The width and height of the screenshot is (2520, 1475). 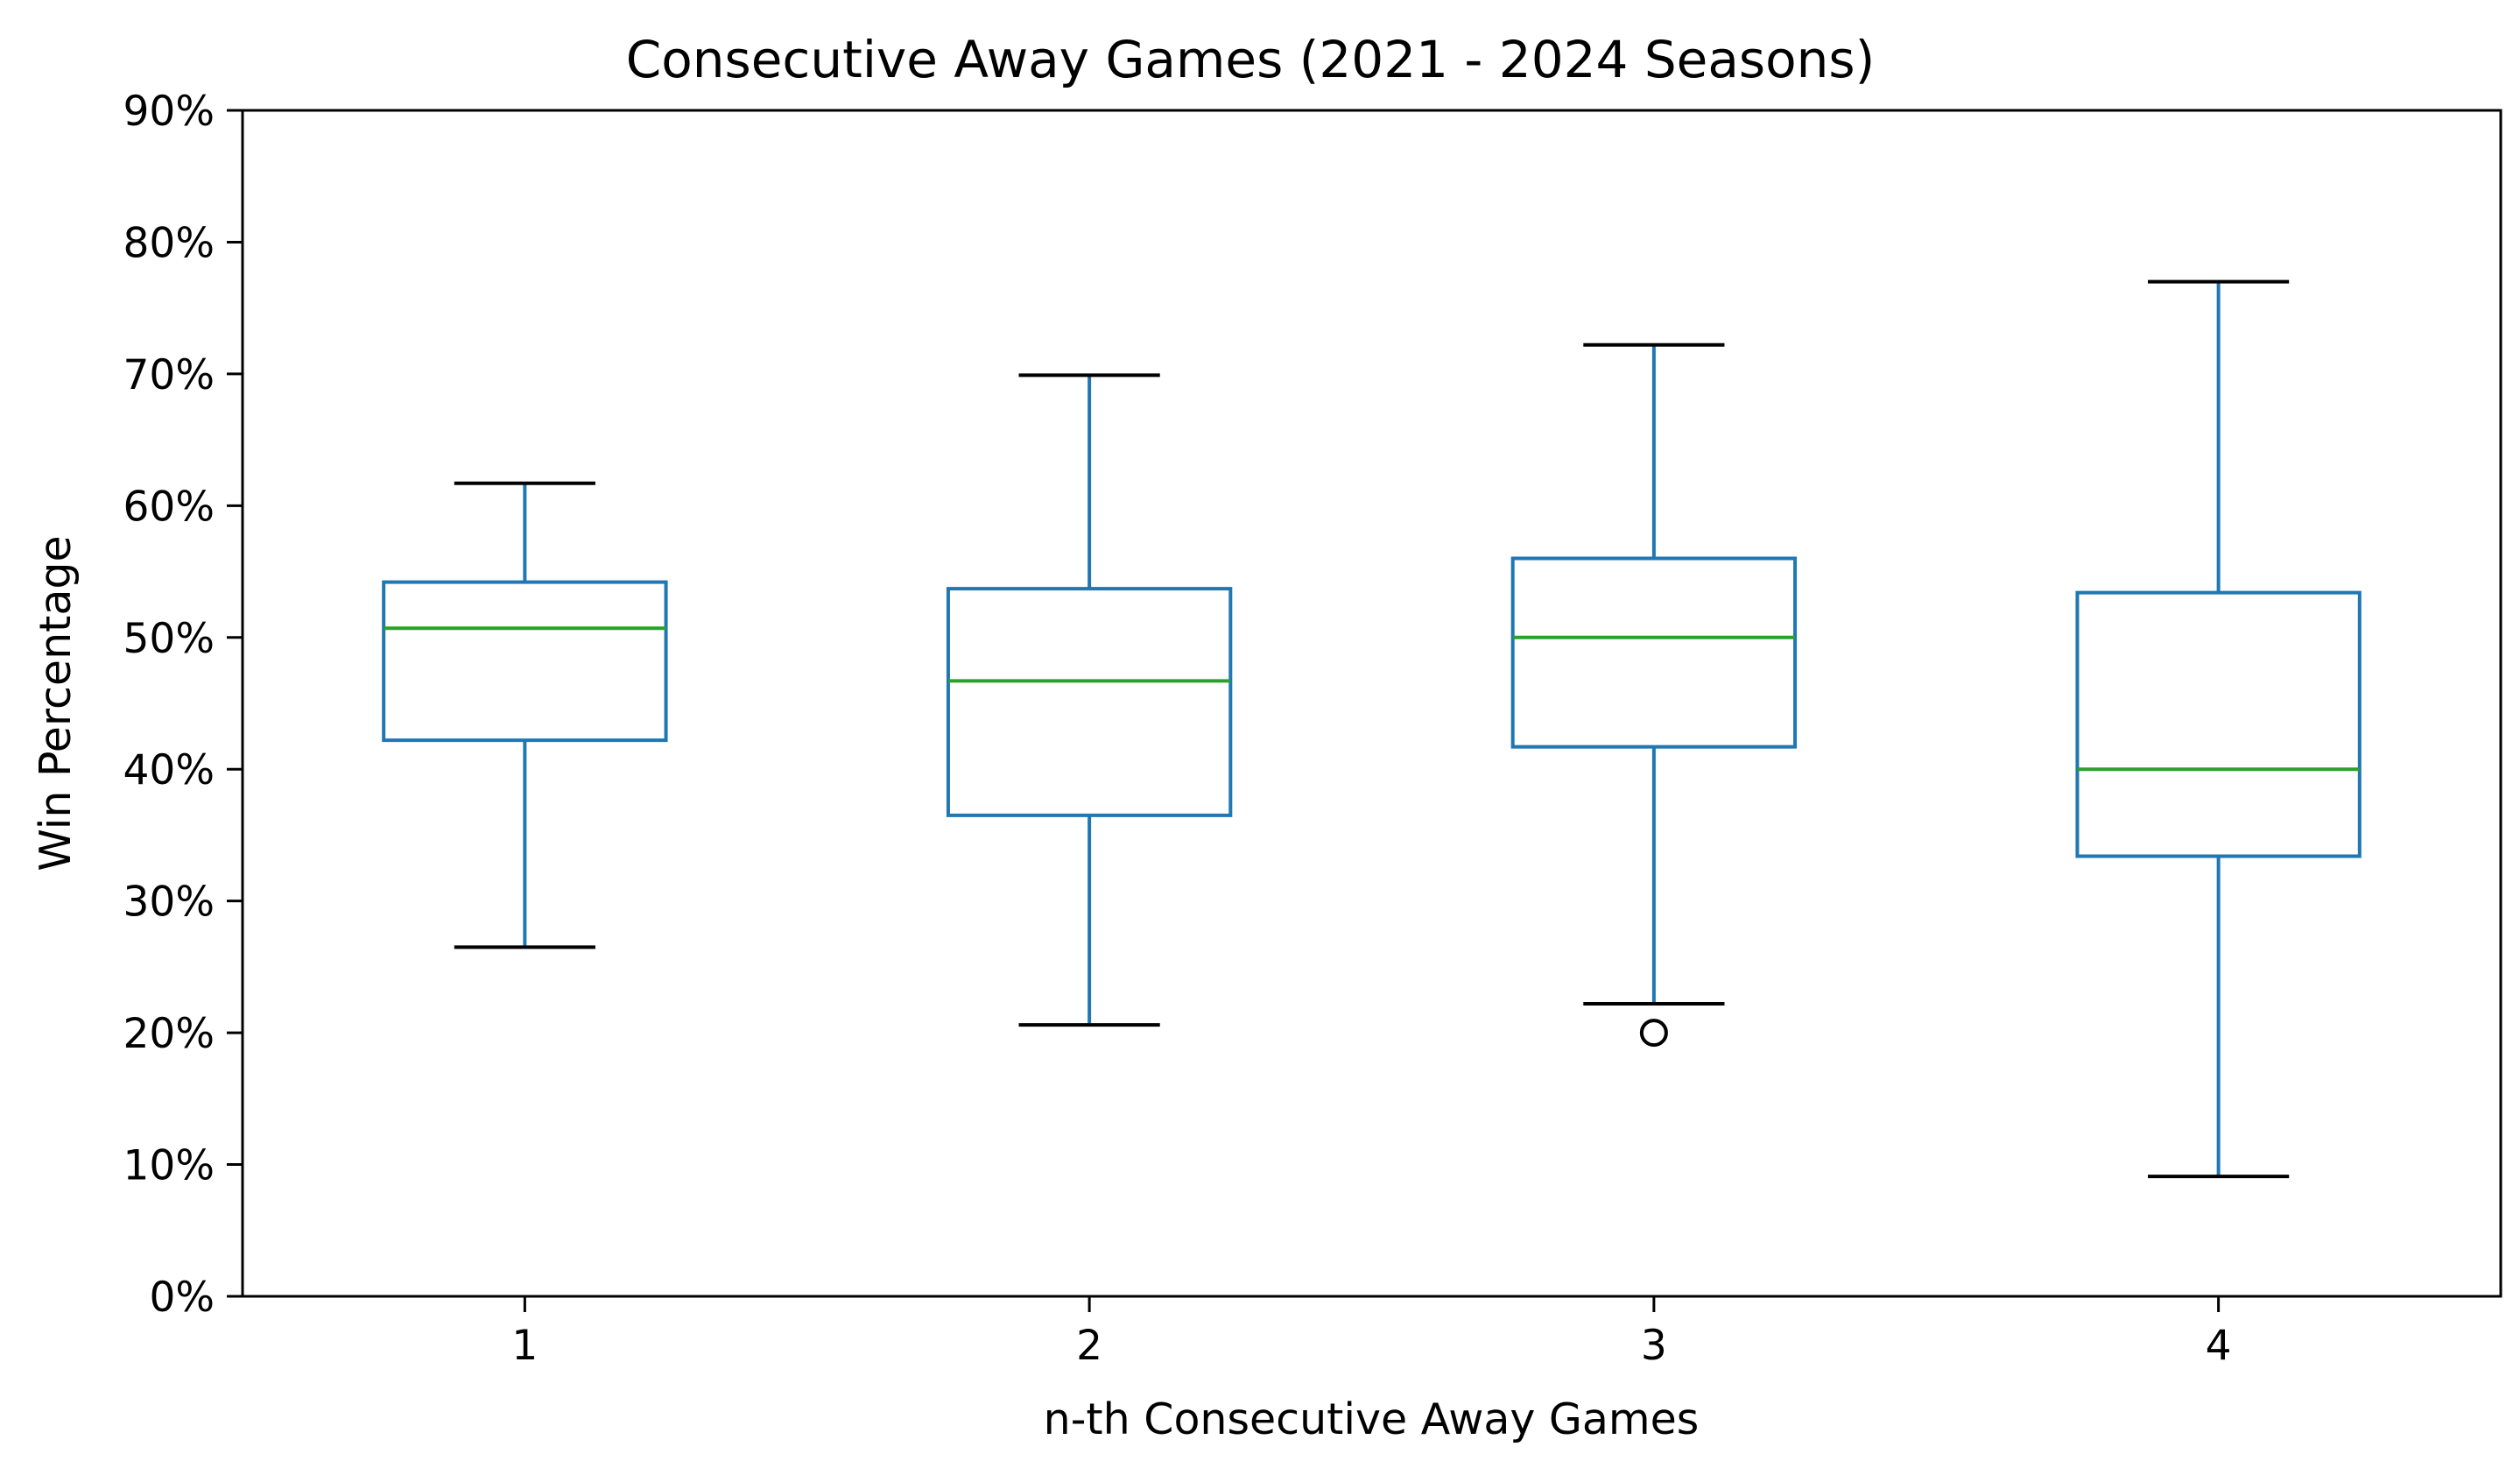 What do you see at coordinates (169, 112) in the screenshot?
I see `y-tick-label: 90%` at bounding box center [169, 112].